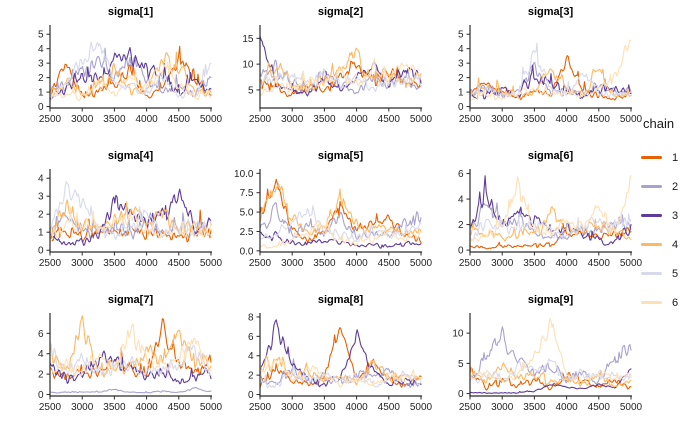  What do you see at coordinates (675, 302) in the screenshot?
I see `legend-label: 6` at bounding box center [675, 302].